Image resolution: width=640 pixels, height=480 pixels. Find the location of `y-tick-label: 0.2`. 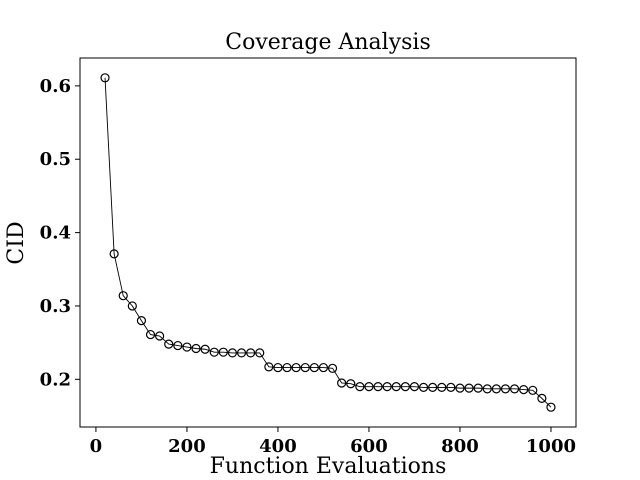

y-tick-label: 0.2 is located at coordinates (55, 379).